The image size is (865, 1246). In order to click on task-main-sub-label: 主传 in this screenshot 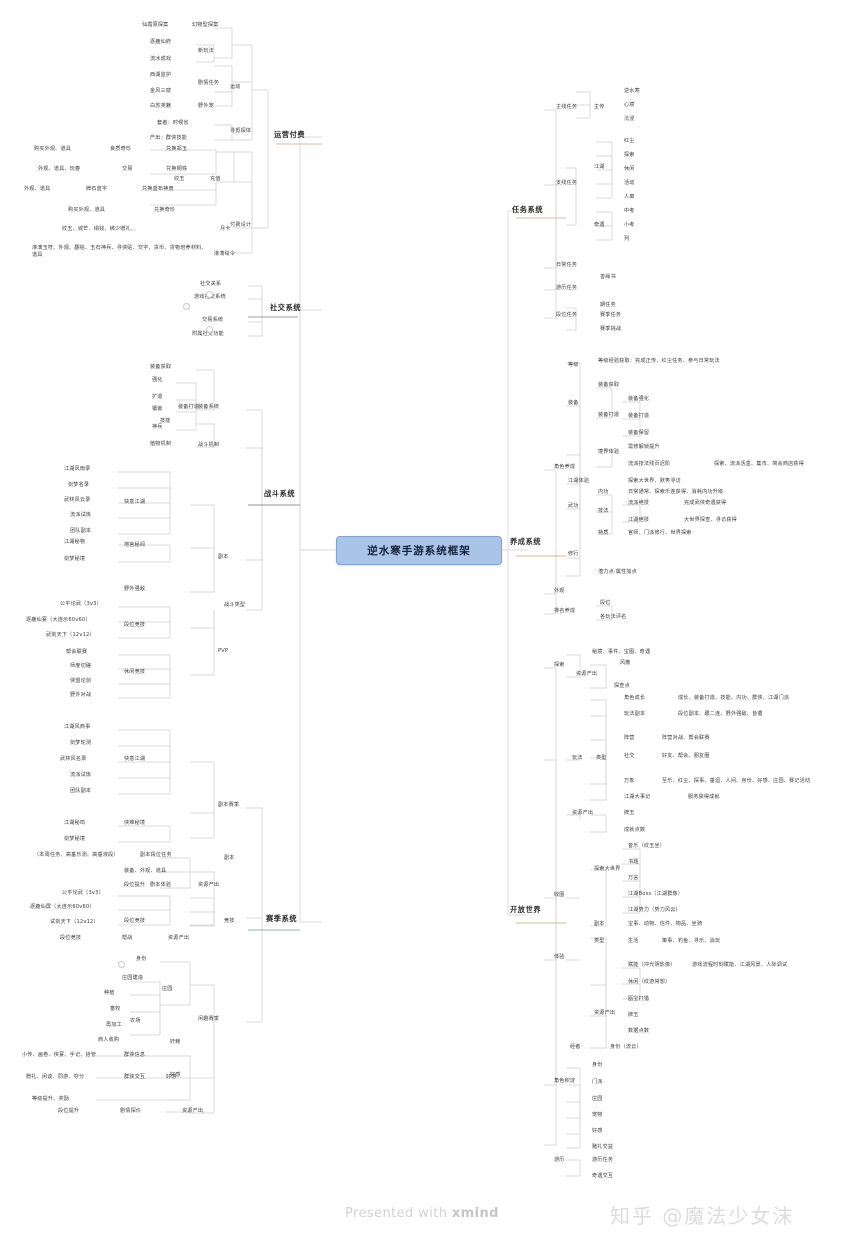, I will do `click(599, 107)`.